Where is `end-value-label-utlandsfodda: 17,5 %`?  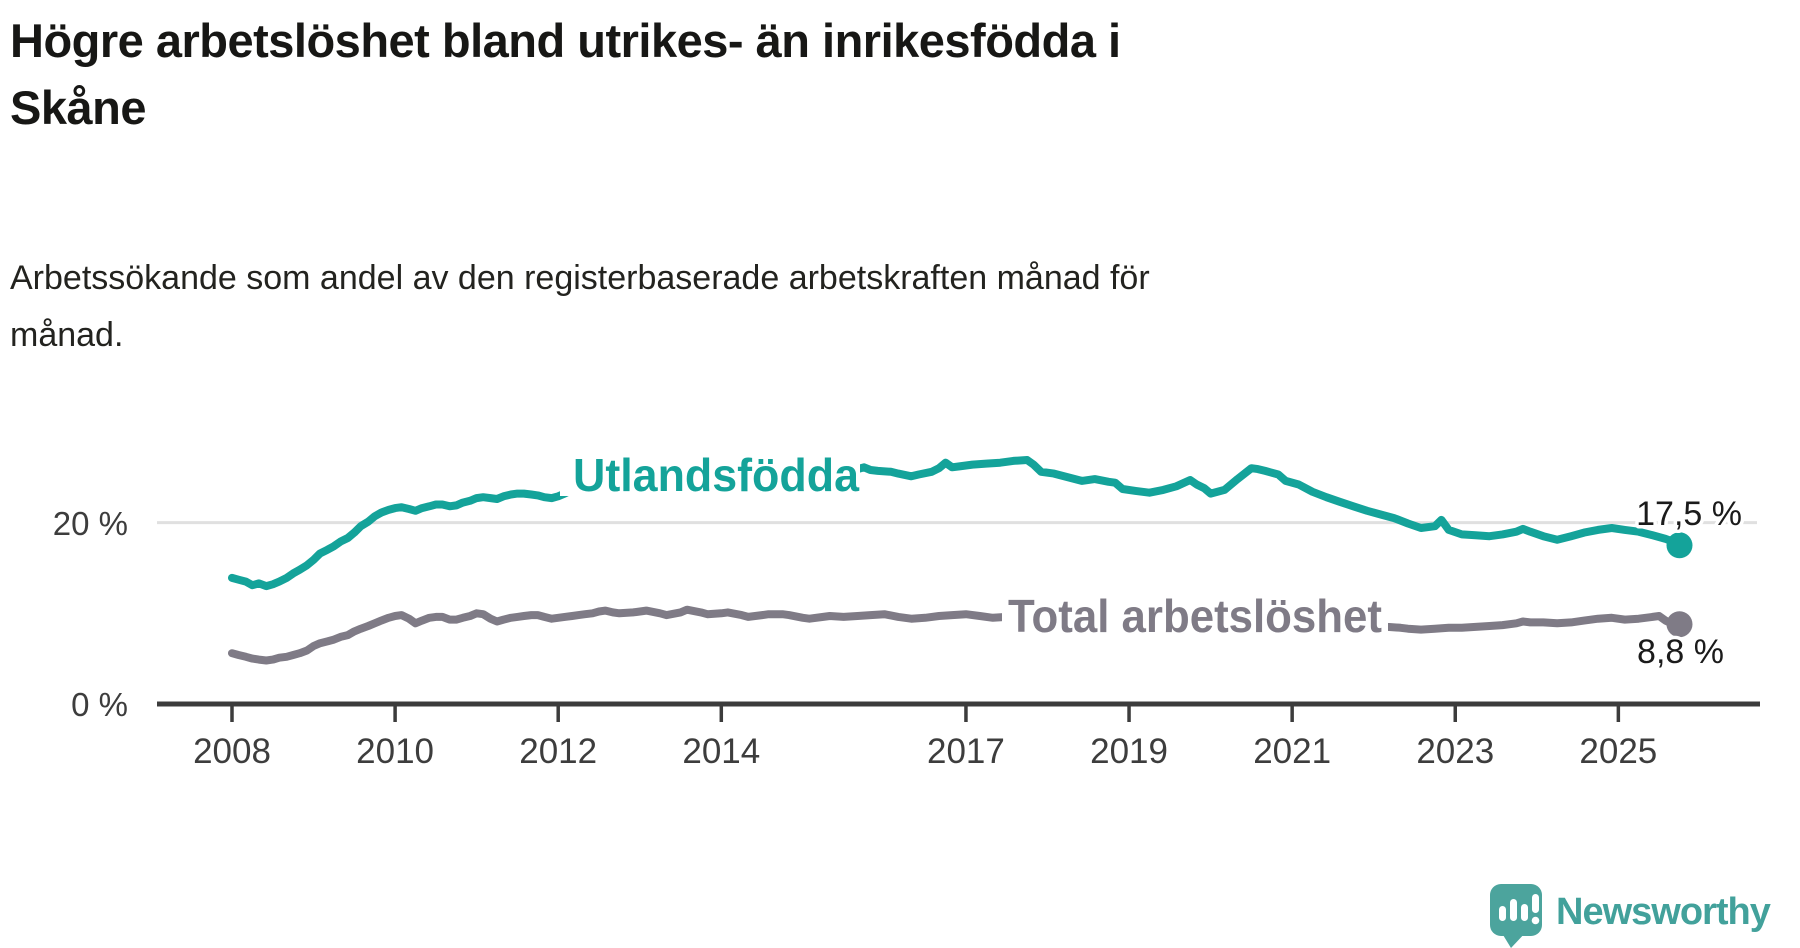 end-value-label-utlandsfodda: 17,5 % is located at coordinates (1689, 514).